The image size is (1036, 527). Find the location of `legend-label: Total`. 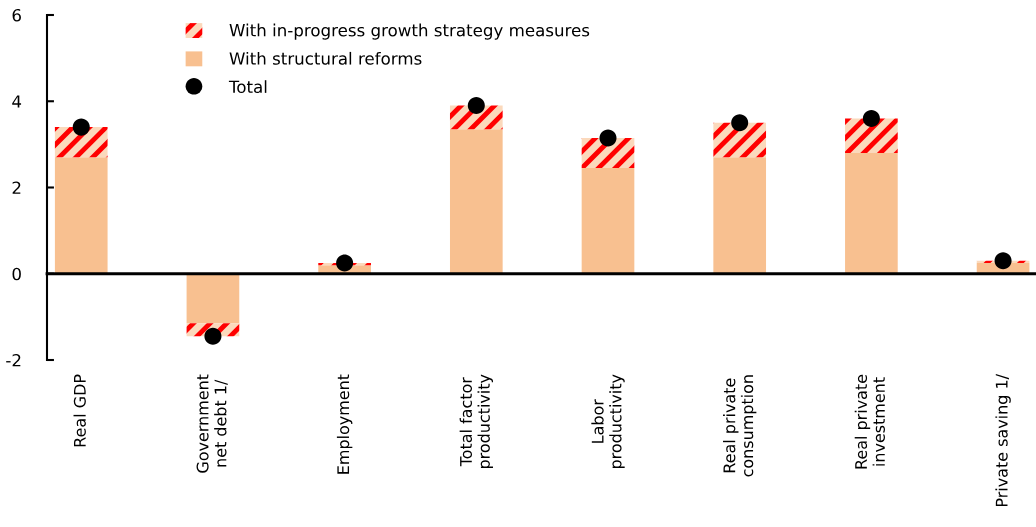

legend-label: Total is located at coordinates (247, 87).